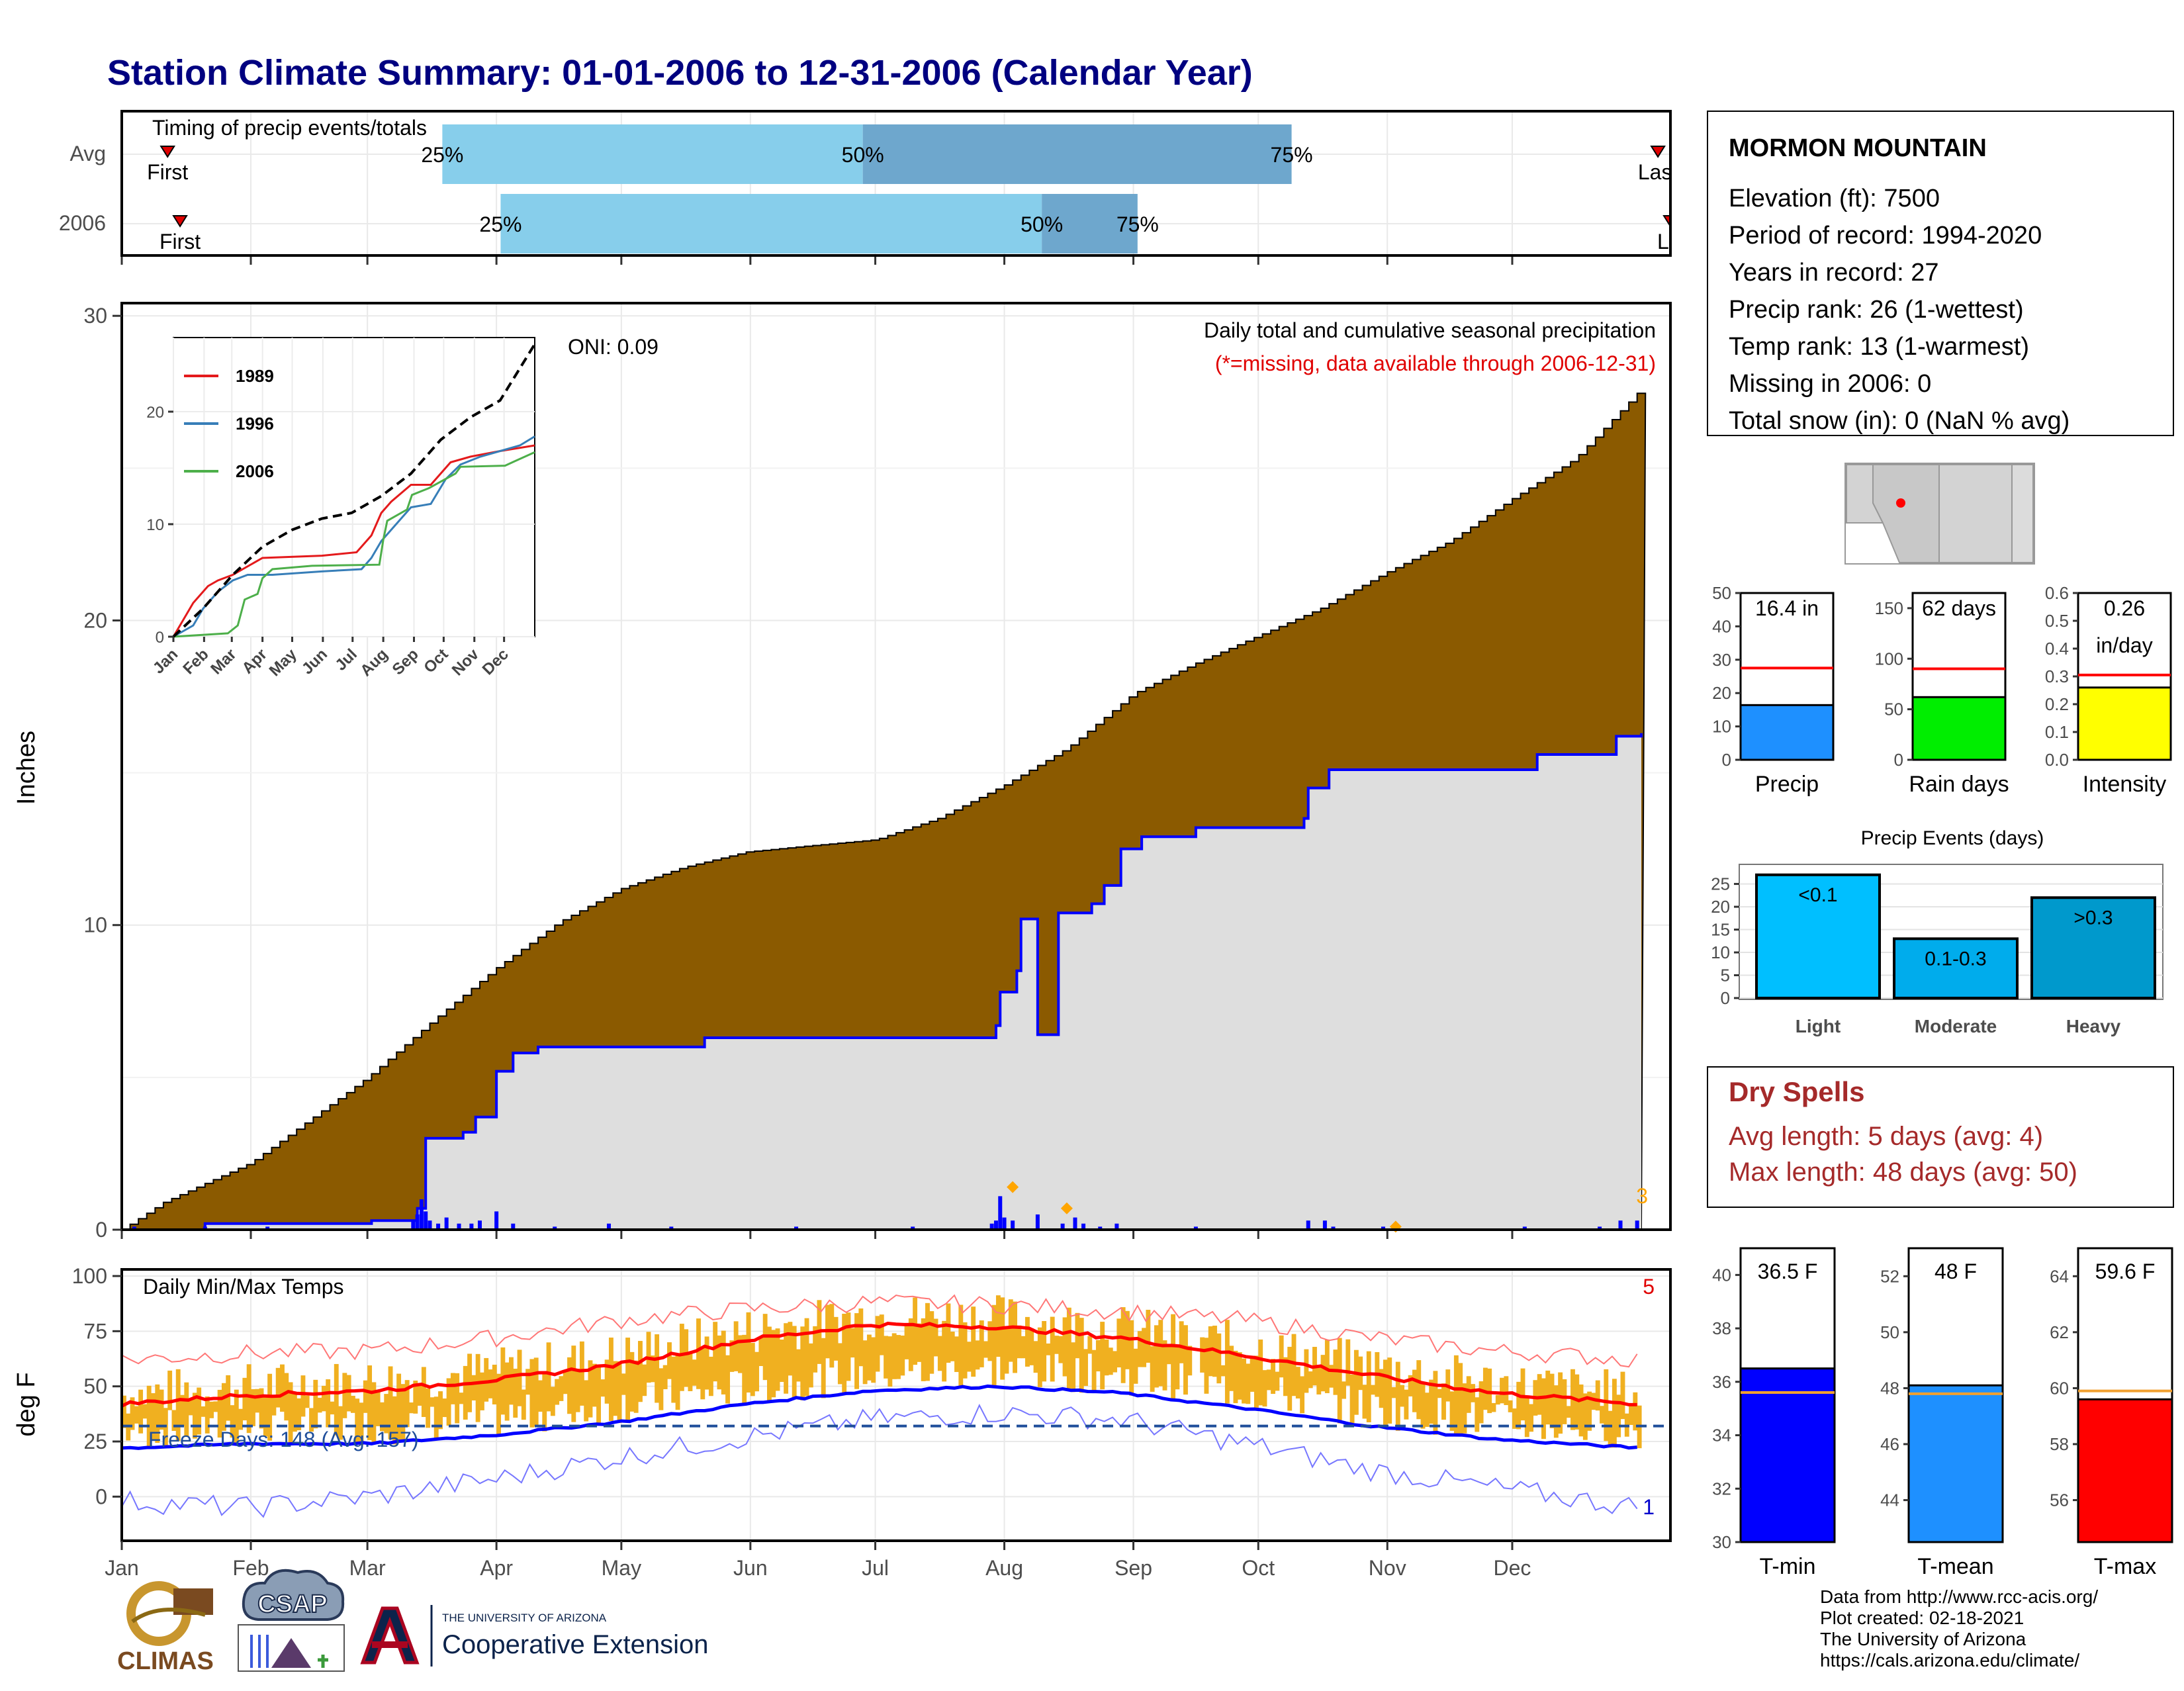 The width and height of the screenshot is (2184, 1691). What do you see at coordinates (1066, 1208) in the screenshot?
I see `heavy-precip-marker` at bounding box center [1066, 1208].